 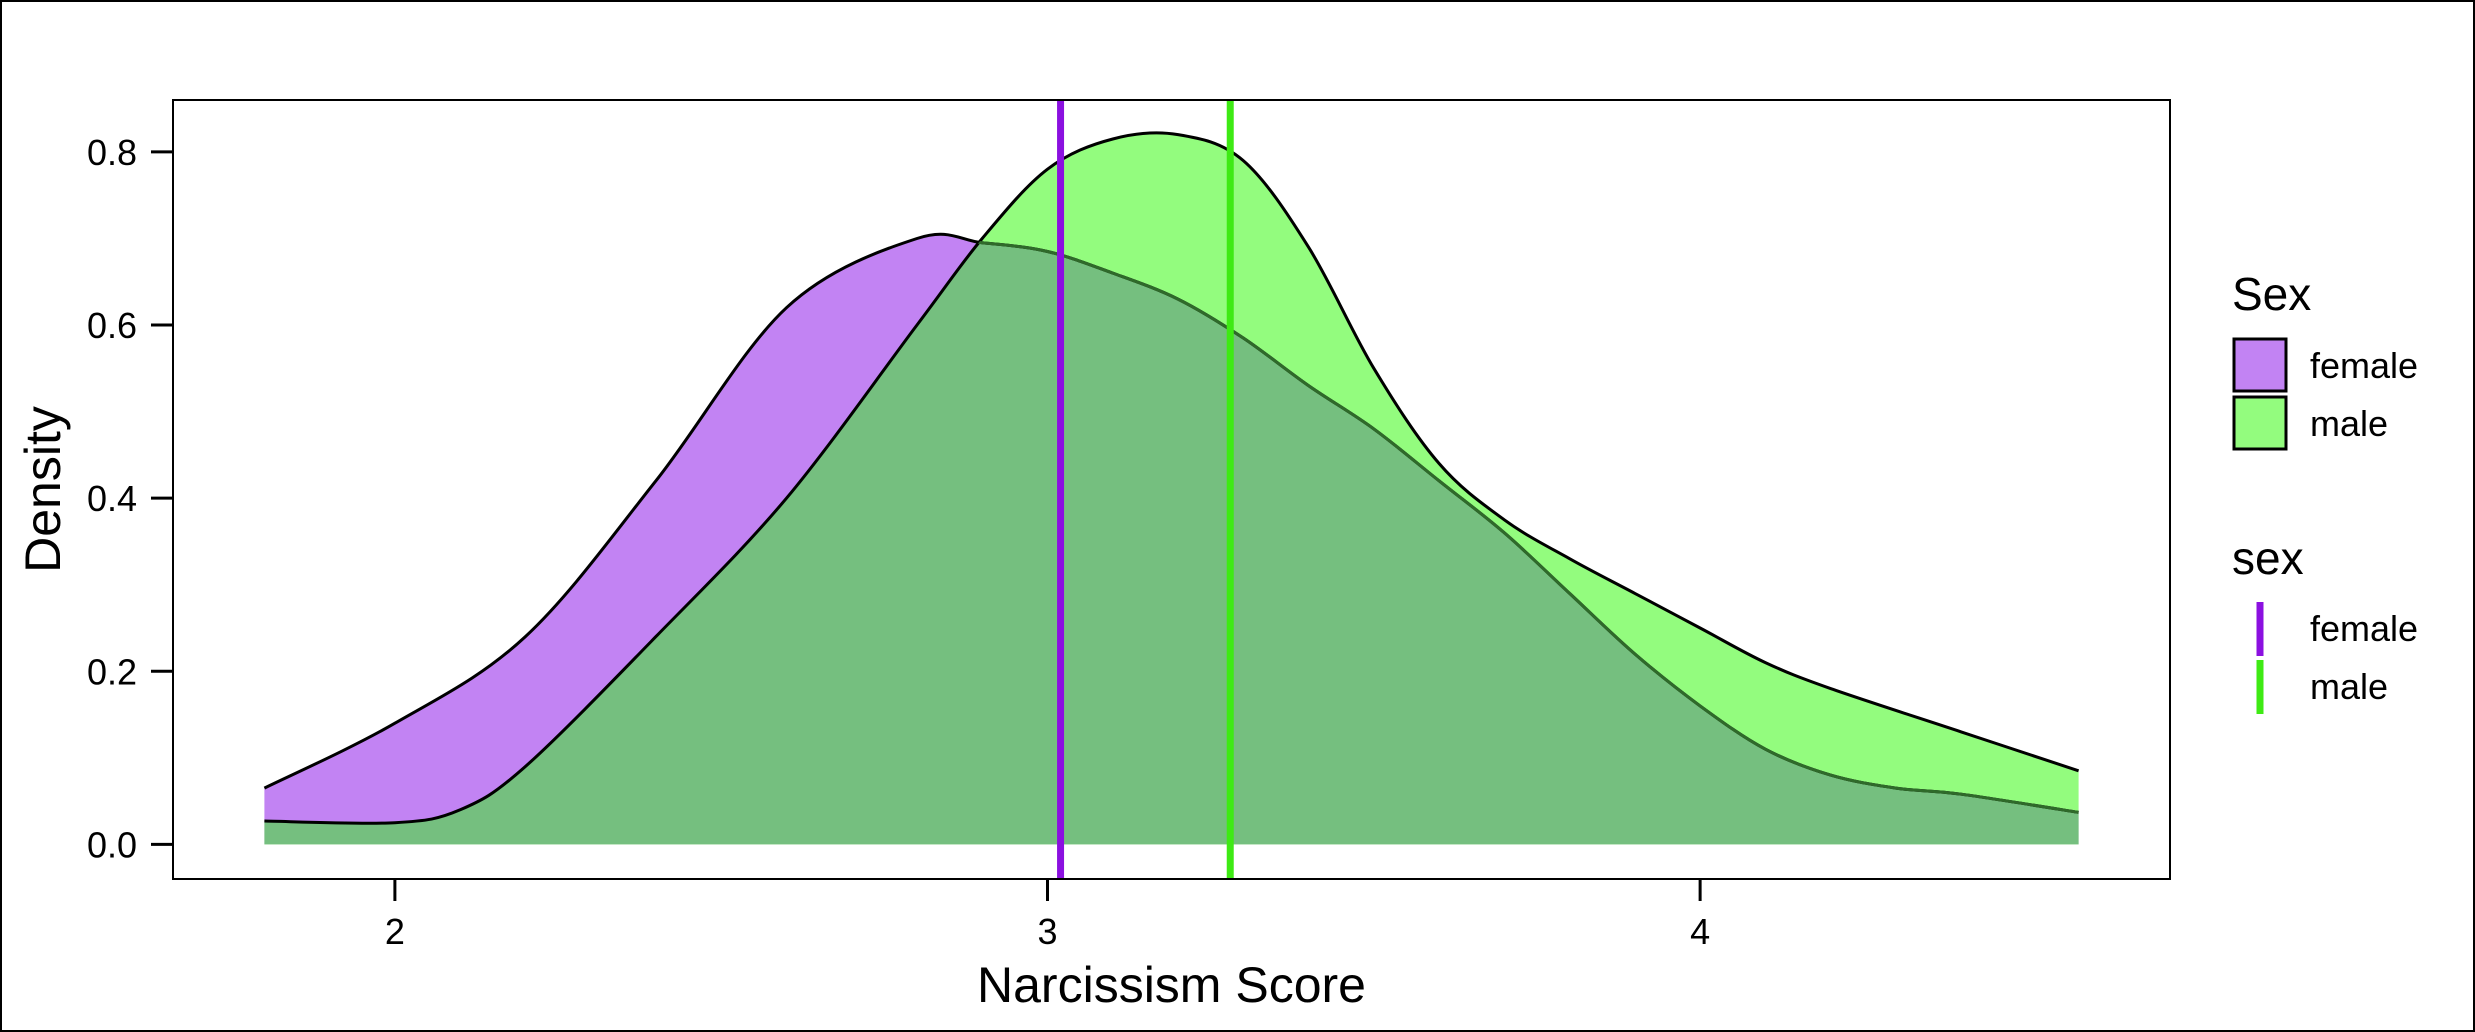 What do you see at coordinates (112, 152) in the screenshot?
I see `y-tick-label: 0.8` at bounding box center [112, 152].